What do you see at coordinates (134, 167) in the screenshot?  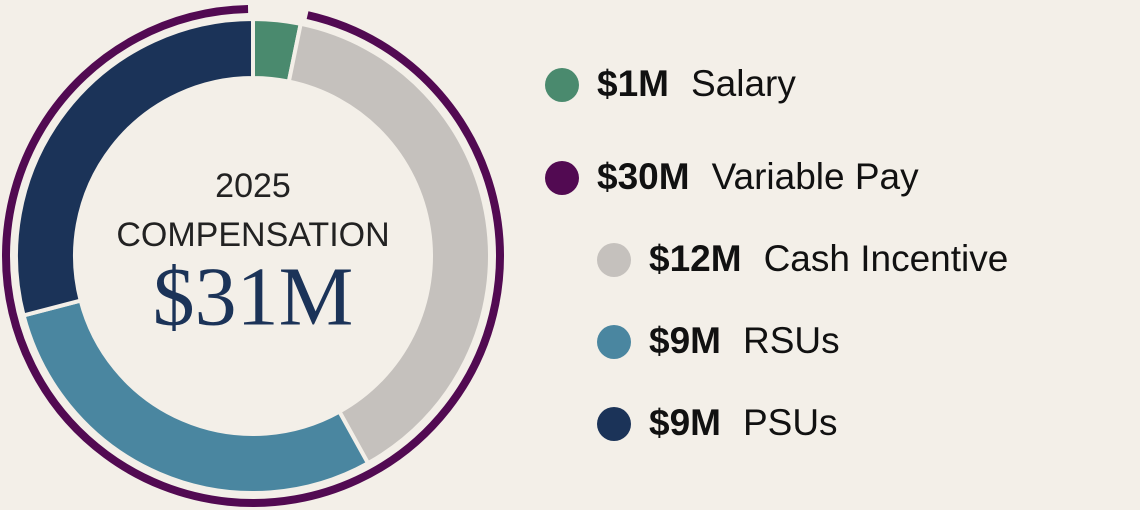 I see `donut-segment` at bounding box center [134, 167].